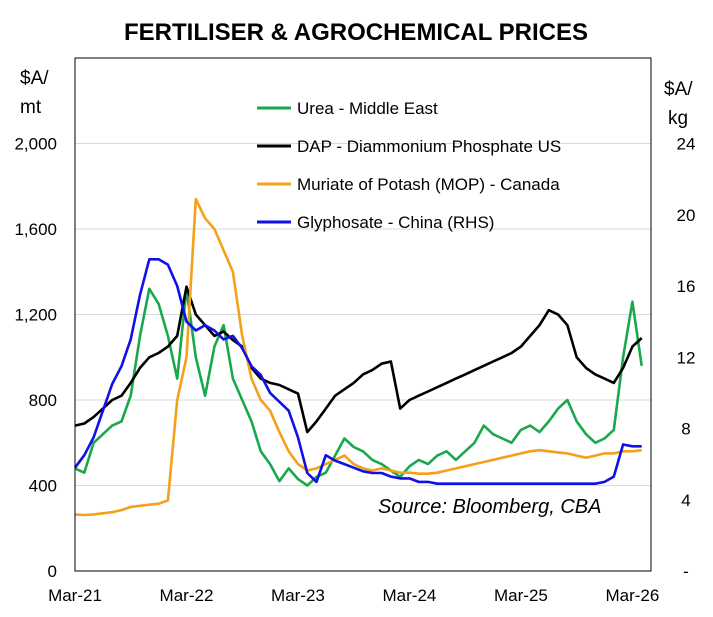  What do you see at coordinates (685, 429) in the screenshot?
I see `y-right-tick-label: 8` at bounding box center [685, 429].